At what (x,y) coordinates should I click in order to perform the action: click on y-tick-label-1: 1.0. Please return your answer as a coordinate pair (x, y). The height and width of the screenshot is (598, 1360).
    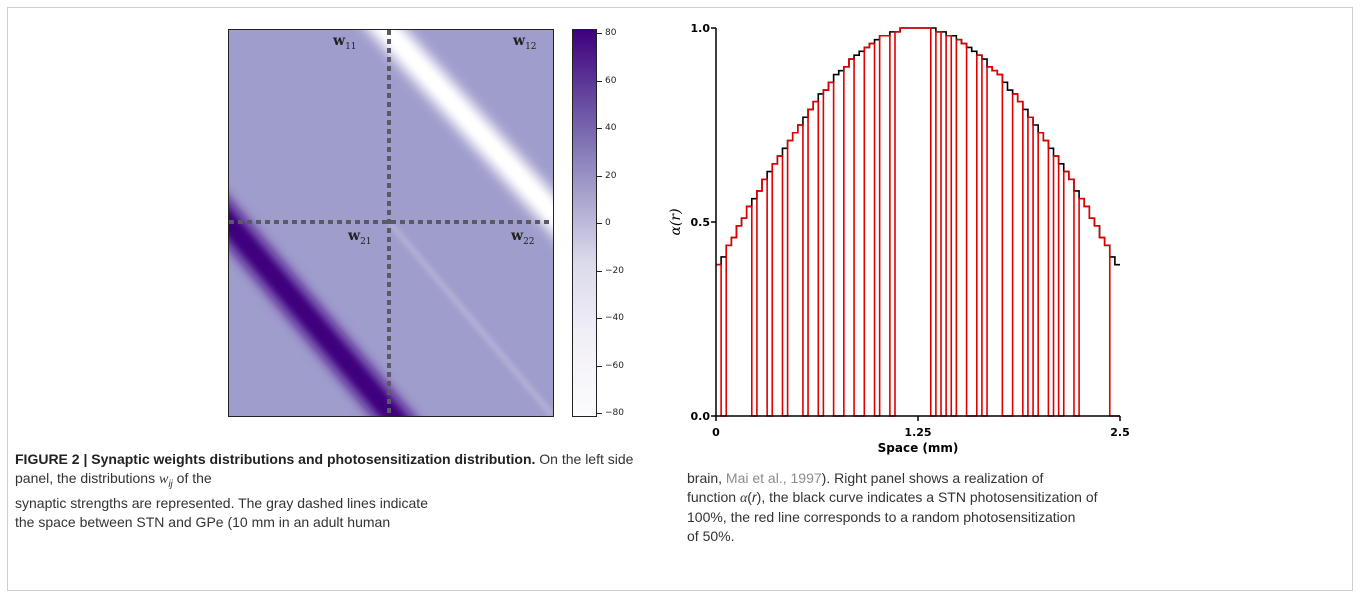
    Looking at the image, I should click on (701, 28).